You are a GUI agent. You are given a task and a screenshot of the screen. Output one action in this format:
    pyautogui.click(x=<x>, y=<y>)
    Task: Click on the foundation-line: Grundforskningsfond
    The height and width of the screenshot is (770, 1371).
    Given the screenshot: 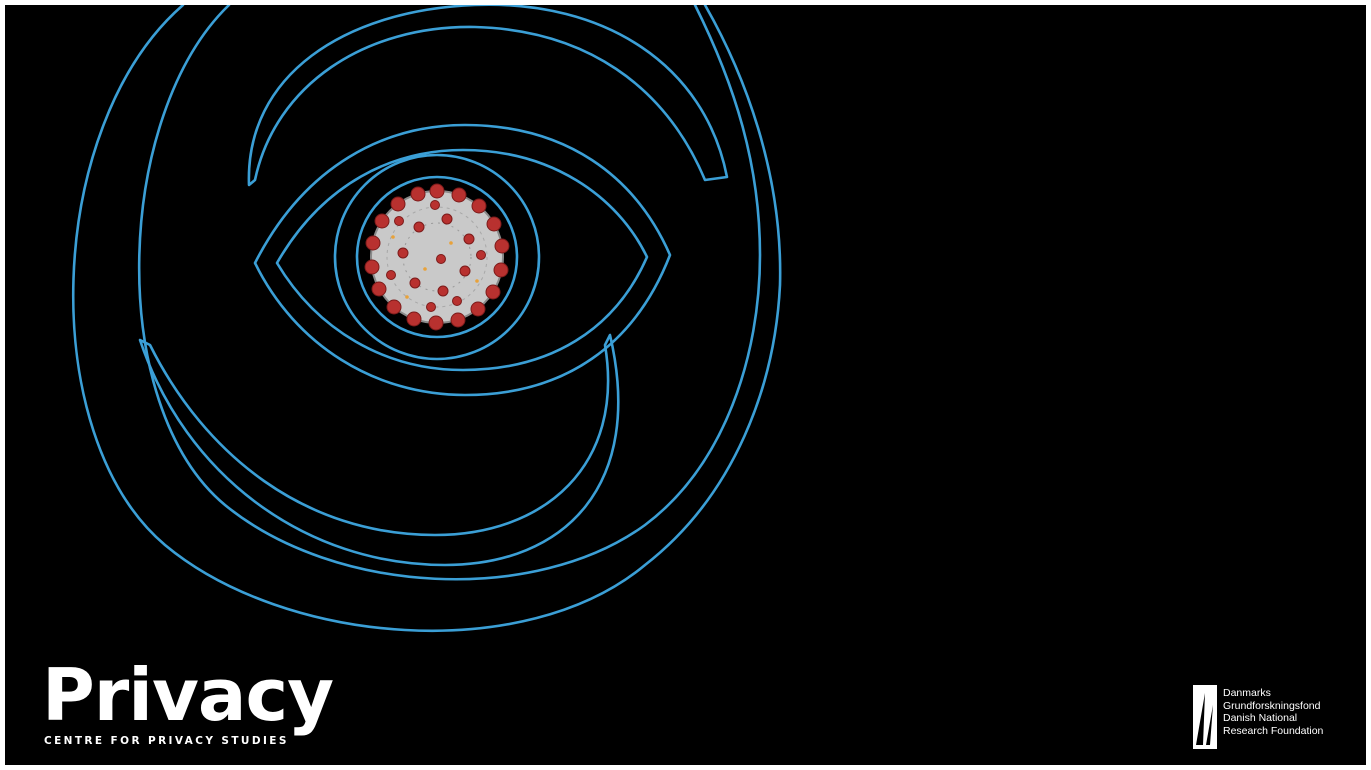 What is the action you would take?
    pyautogui.click(x=1272, y=705)
    